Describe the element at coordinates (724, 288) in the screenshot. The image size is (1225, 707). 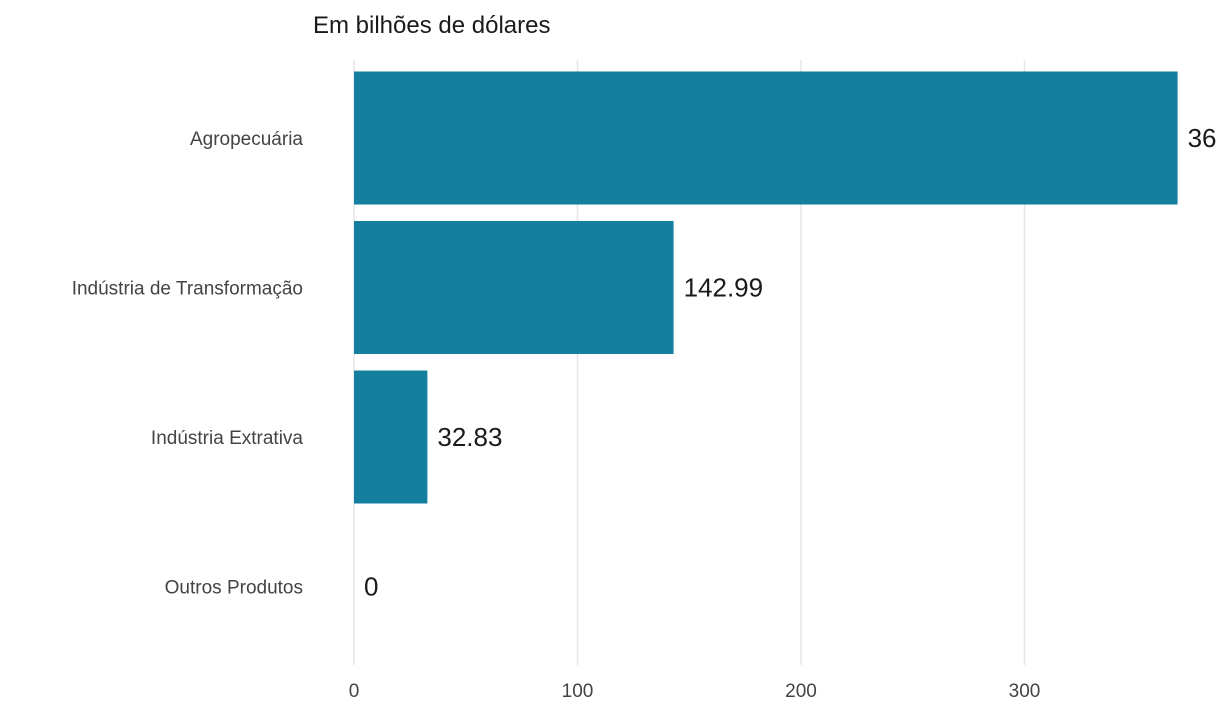
I see `bar-value-label: 142.99` at that location.